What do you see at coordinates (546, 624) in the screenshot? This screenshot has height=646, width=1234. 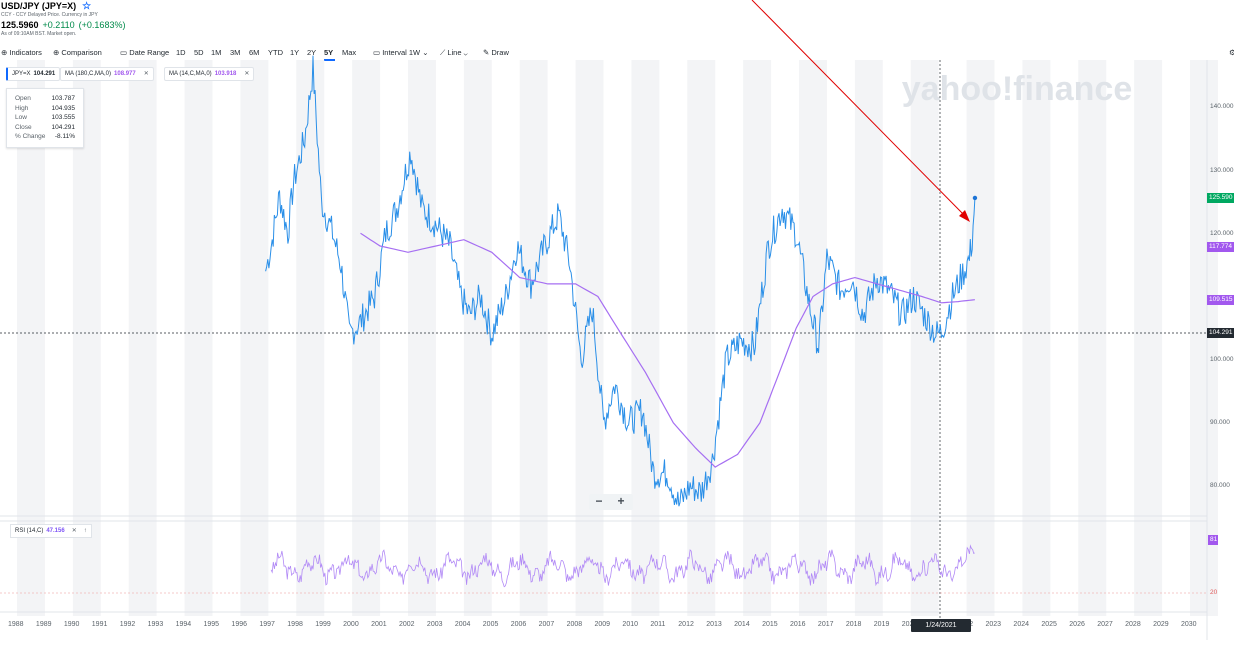 I see `x-tick-label: 2007` at bounding box center [546, 624].